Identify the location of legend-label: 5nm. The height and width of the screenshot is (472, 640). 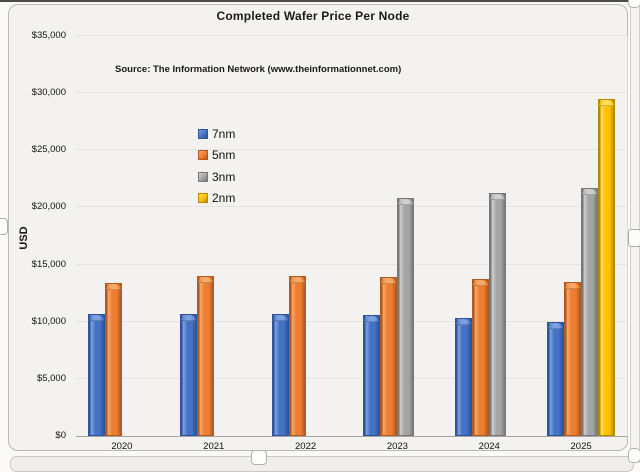
(224, 155).